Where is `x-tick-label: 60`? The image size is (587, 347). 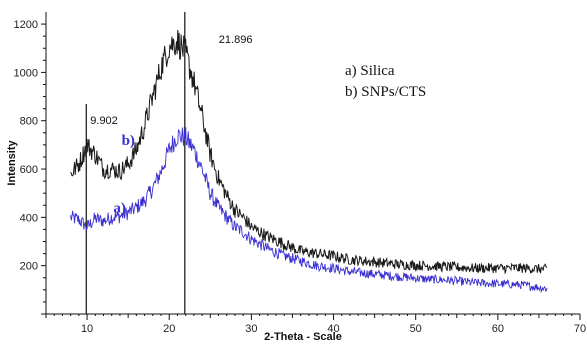 x-tick-label: 60 is located at coordinates (498, 329).